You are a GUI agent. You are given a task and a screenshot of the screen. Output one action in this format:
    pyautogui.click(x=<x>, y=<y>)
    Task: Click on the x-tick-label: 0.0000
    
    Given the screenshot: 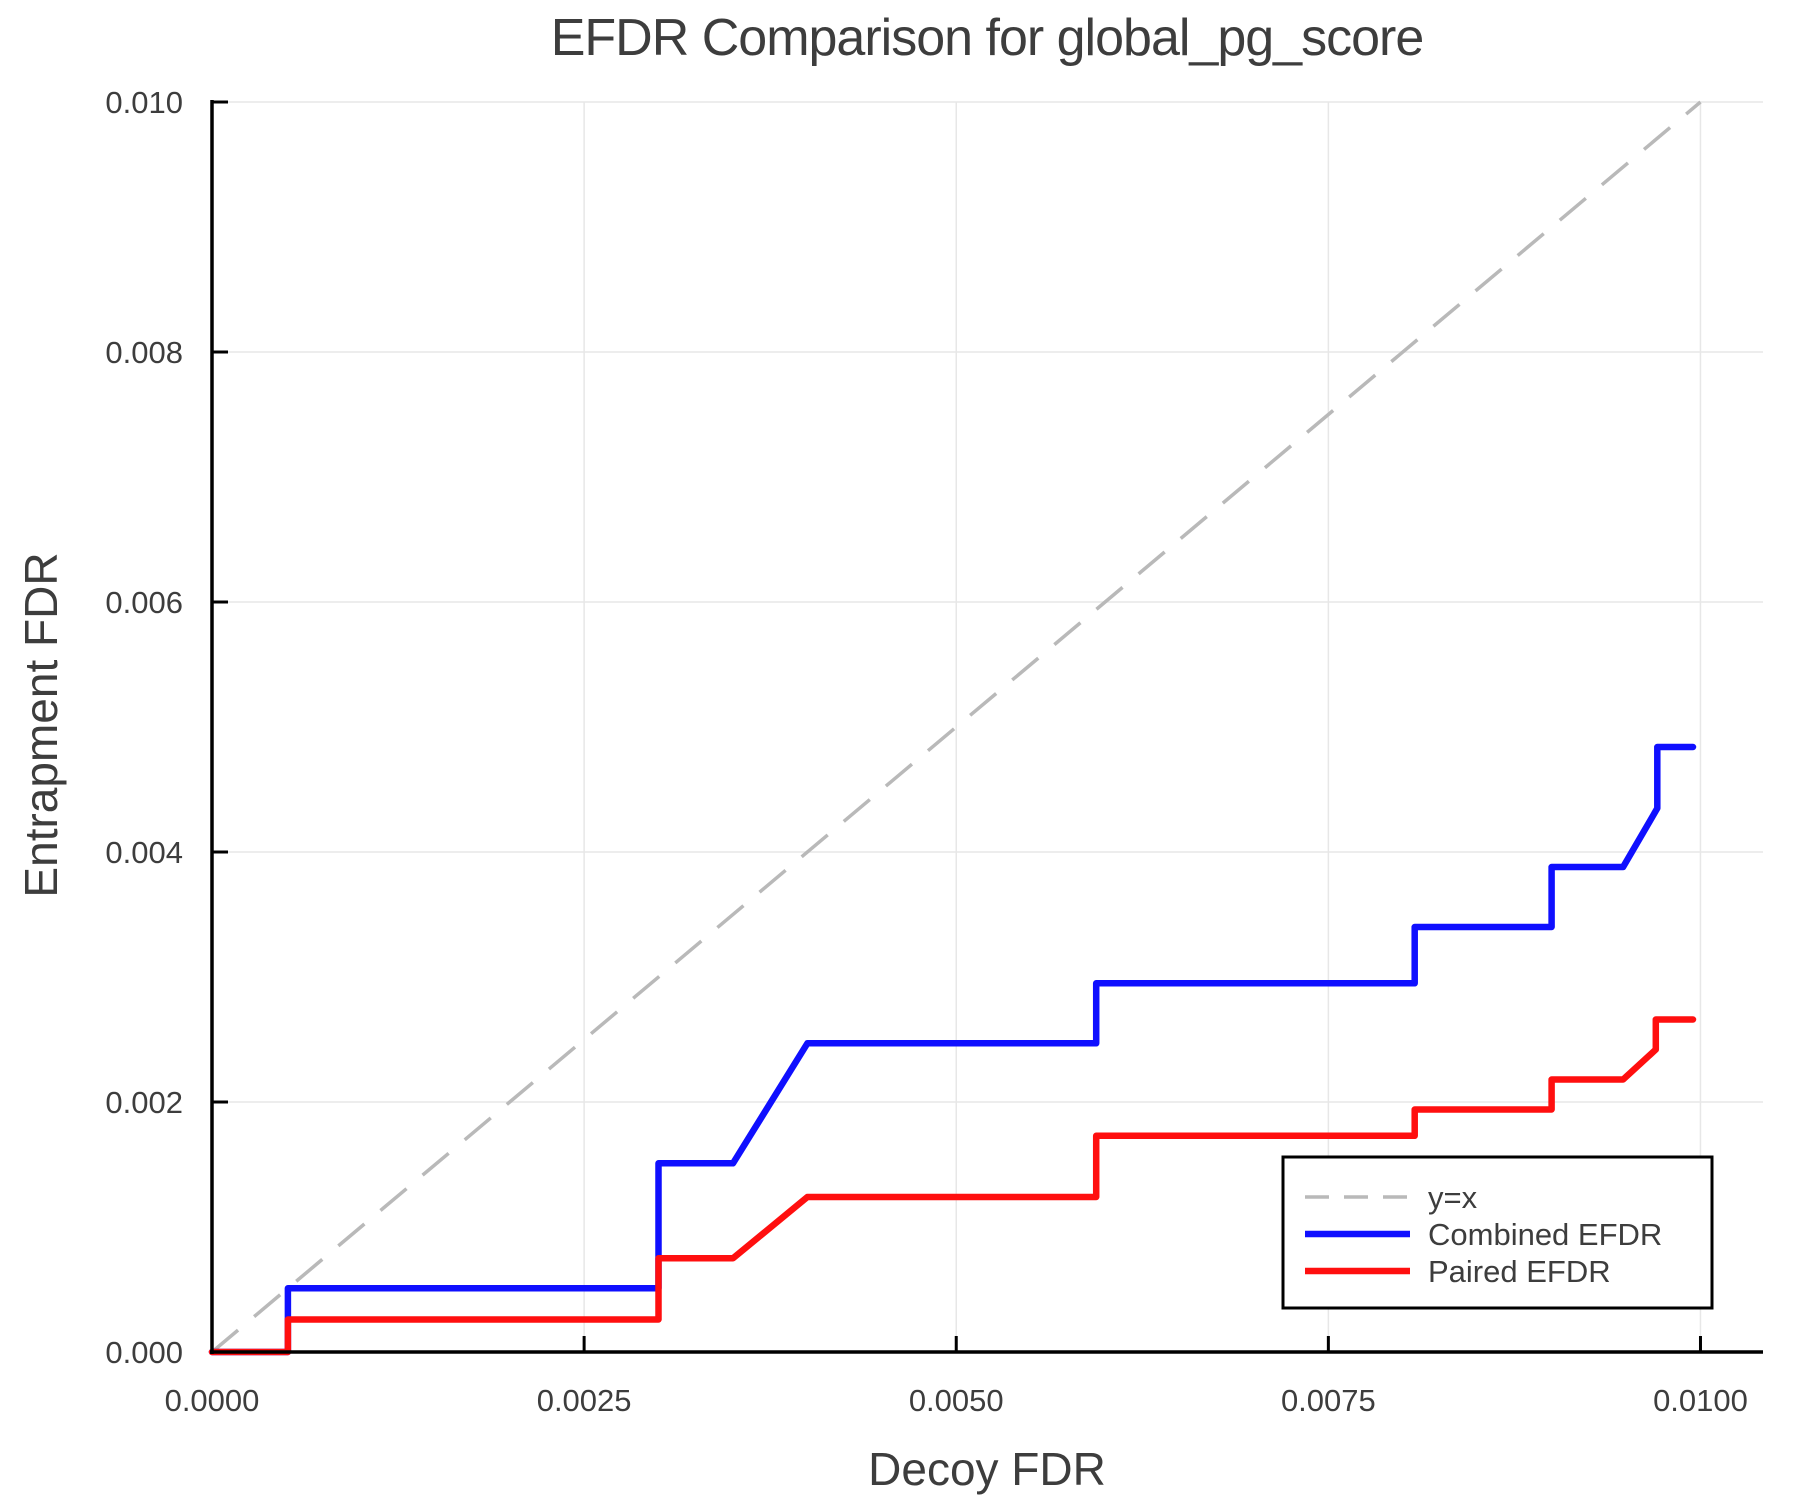 What is the action you would take?
    pyautogui.click(x=212, y=1400)
    